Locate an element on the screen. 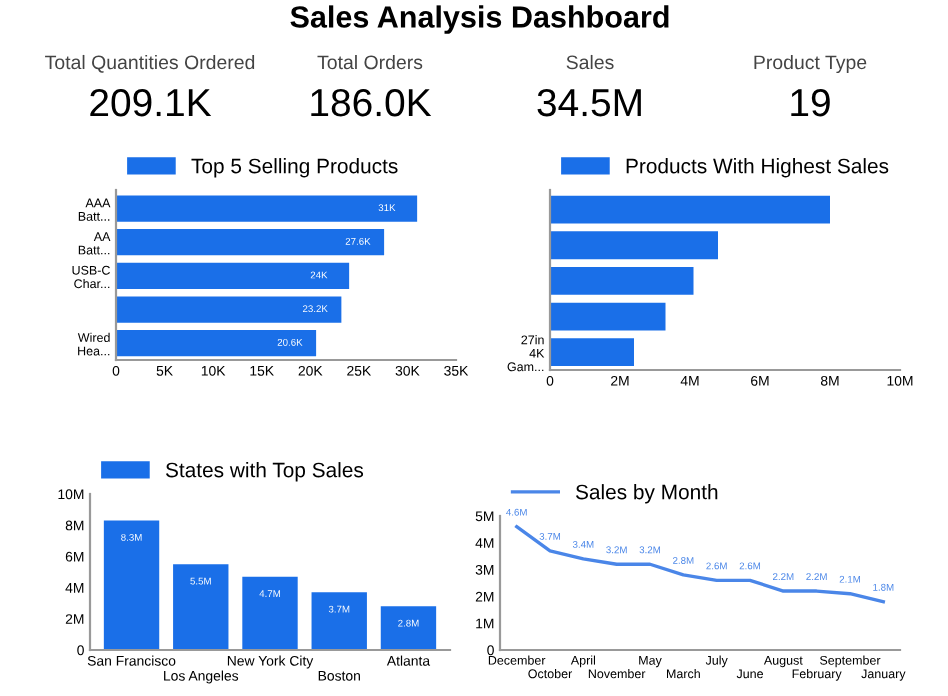 Image resolution: width=948 pixels, height=696 pixels. legend-label: States with Top Sales is located at coordinates (264, 472).